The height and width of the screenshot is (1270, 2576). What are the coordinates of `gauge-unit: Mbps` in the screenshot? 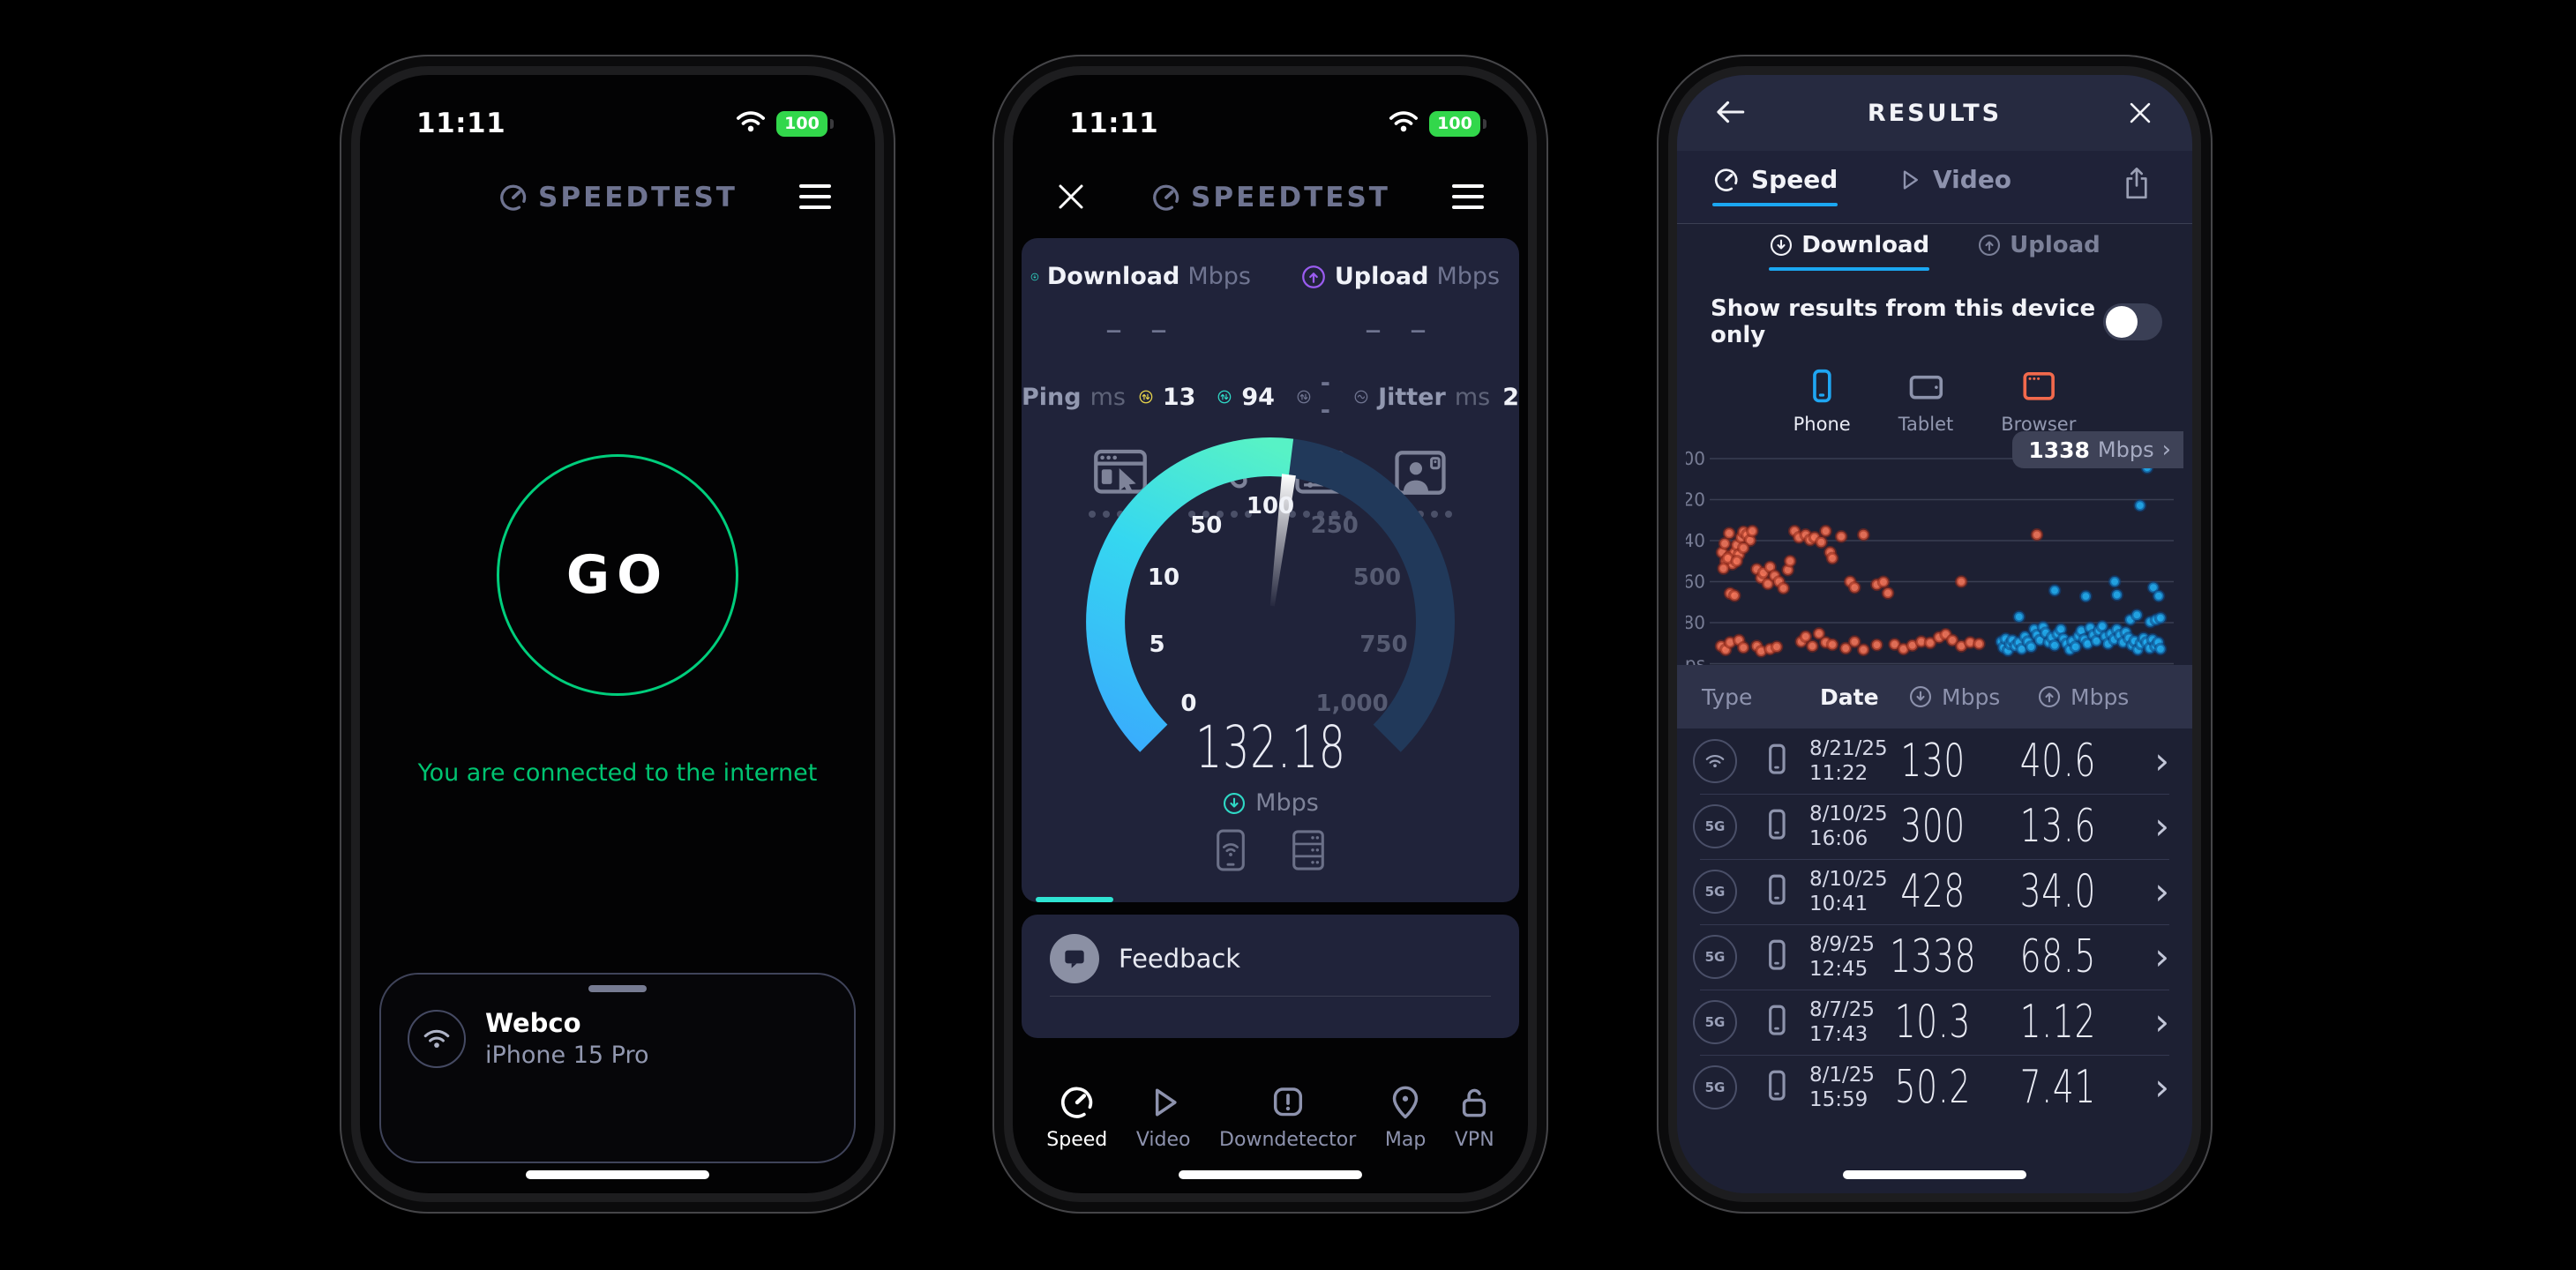 It's located at (1271, 803).